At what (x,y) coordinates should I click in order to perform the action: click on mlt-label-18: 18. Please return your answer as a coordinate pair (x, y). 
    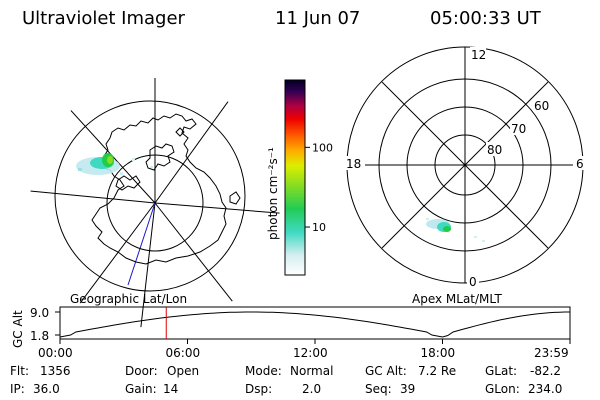
    Looking at the image, I should click on (353, 164).